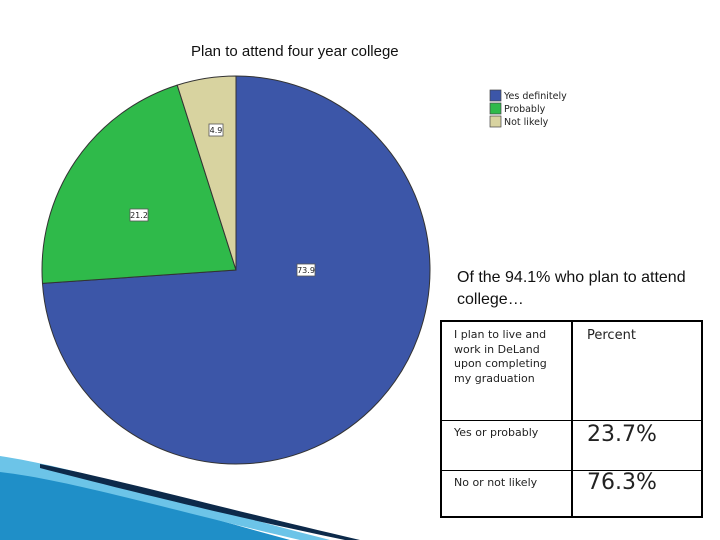  What do you see at coordinates (611, 335) in the screenshot?
I see `header-percent-cell: Percent` at bounding box center [611, 335].